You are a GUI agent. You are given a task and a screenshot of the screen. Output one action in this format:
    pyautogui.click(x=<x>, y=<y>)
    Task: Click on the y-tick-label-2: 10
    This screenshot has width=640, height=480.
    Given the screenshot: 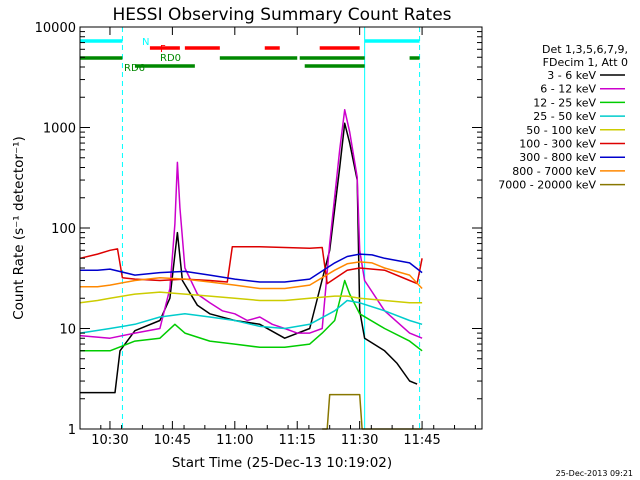 What is the action you would take?
    pyautogui.click(x=67, y=330)
    